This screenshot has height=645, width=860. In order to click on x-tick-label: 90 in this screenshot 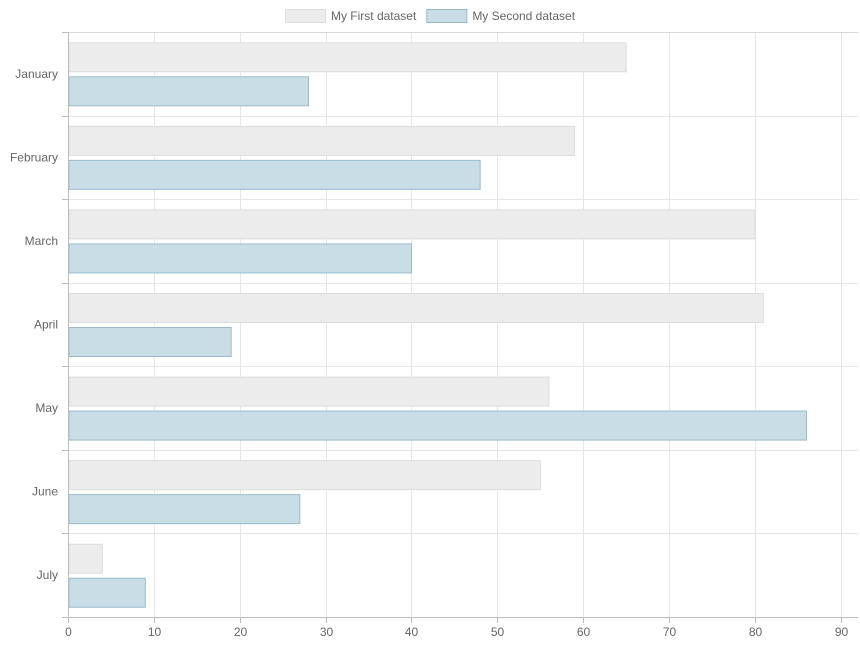, I will do `click(842, 632)`.